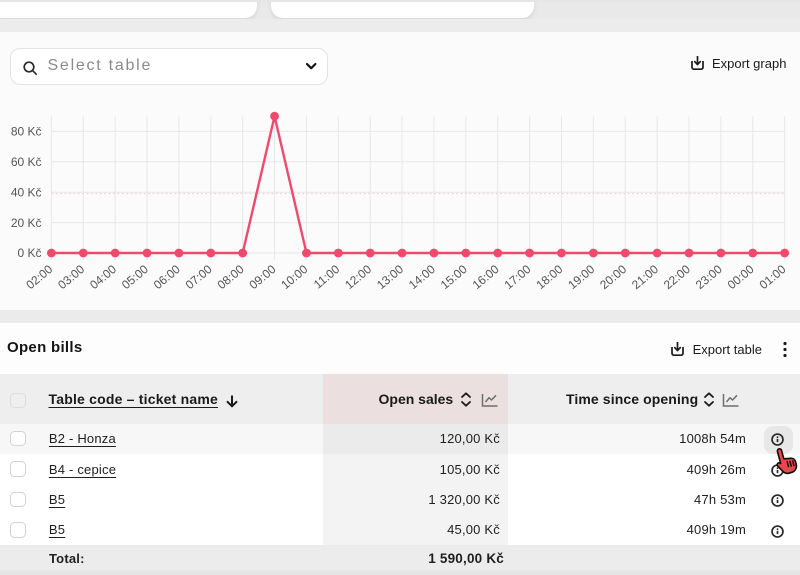 The height and width of the screenshot is (575, 800). I want to click on svg-text: 04:00, so click(103, 277).